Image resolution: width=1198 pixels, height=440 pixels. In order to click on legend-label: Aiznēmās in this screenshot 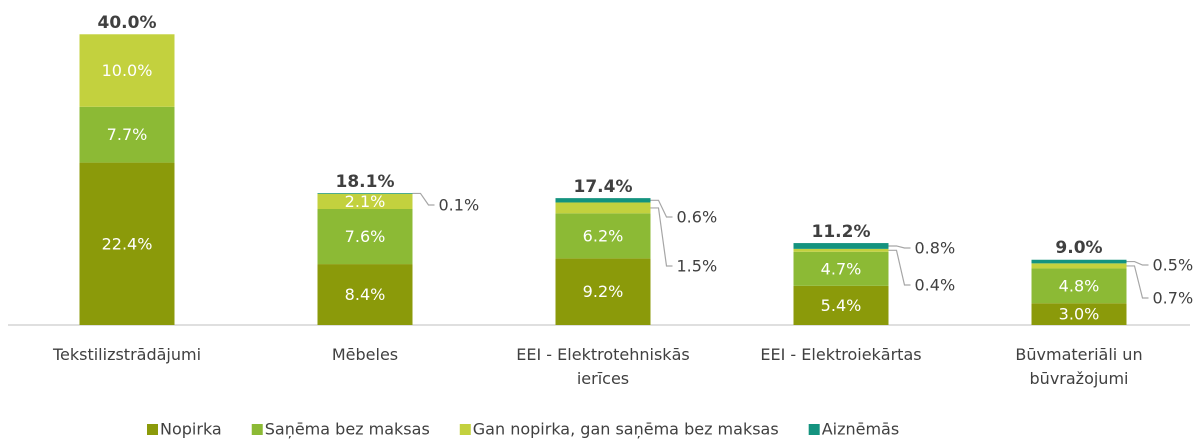, I will do `click(861, 429)`.